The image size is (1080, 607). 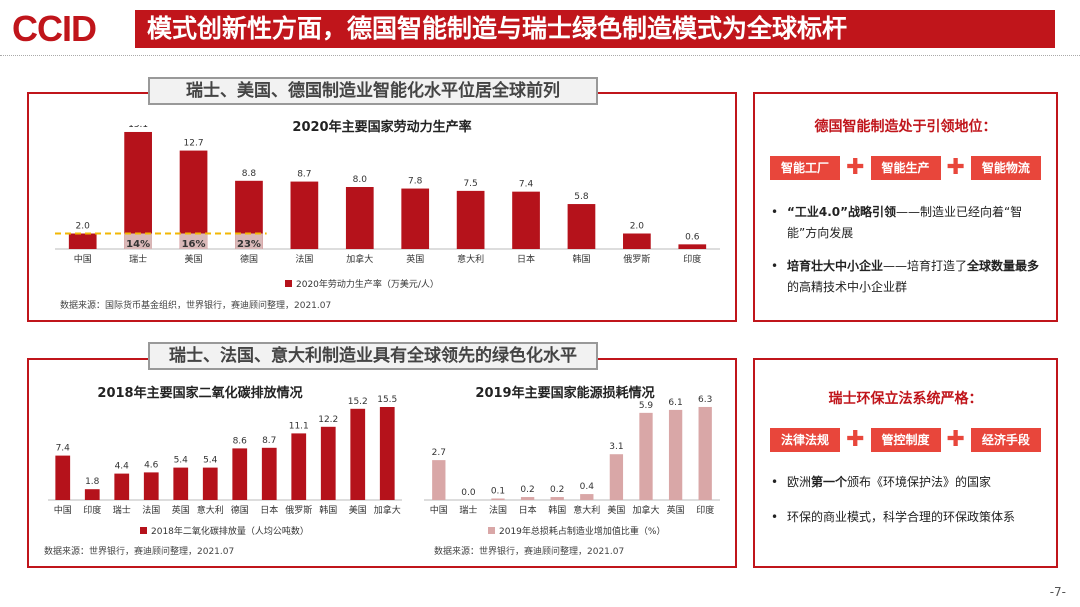 I want to click on ratio-label: 23%, so click(x=249, y=244).